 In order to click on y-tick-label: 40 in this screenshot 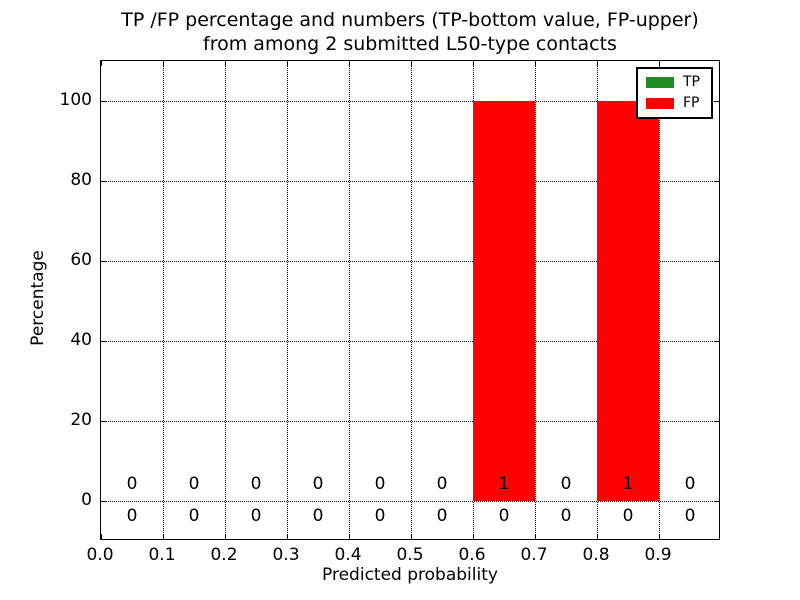, I will do `click(81, 340)`.